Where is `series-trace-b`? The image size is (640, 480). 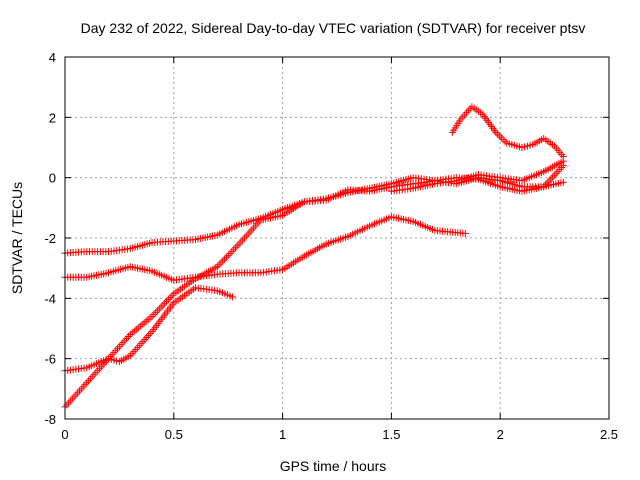
series-trace-b is located at coordinates (265, 248).